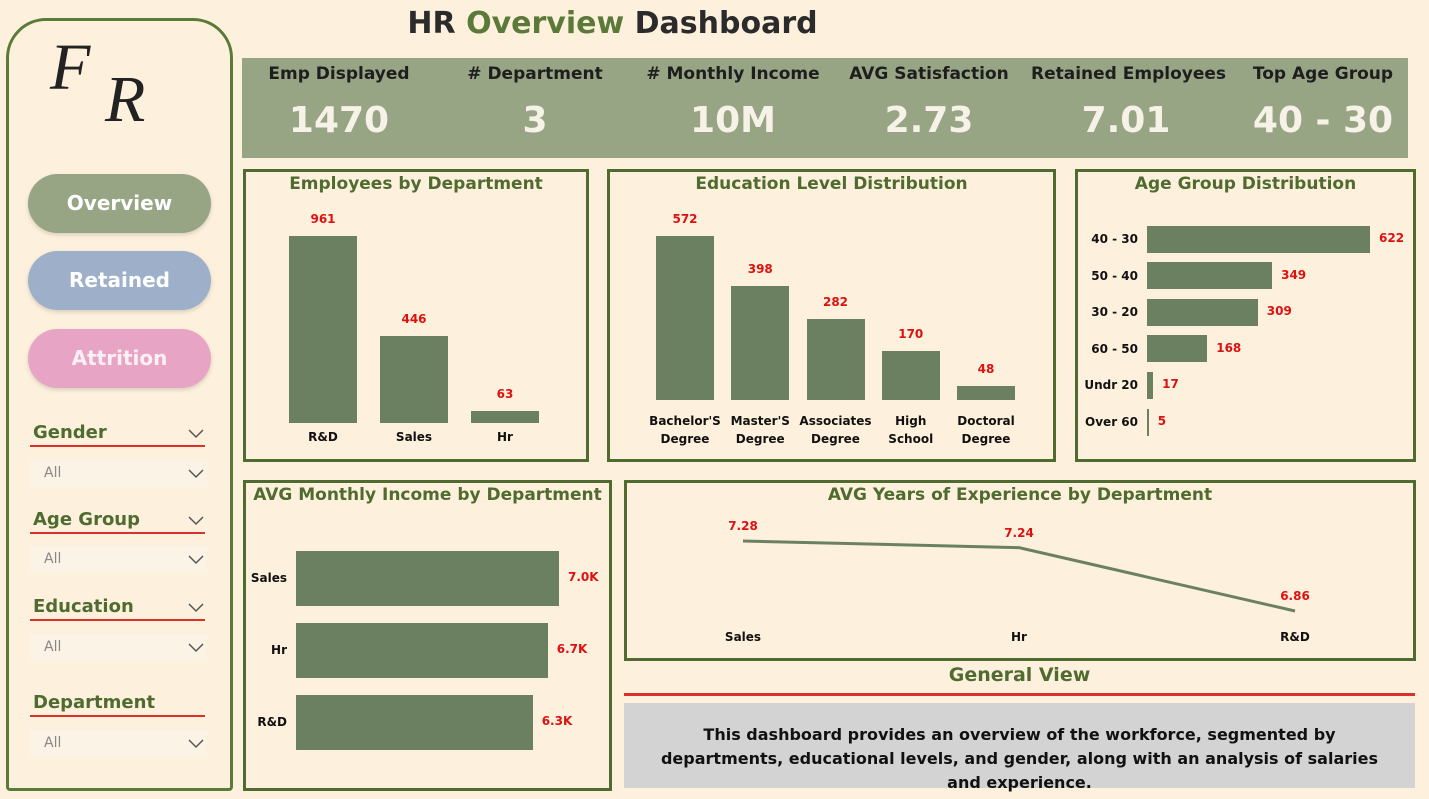 The image size is (1429, 799). What do you see at coordinates (323, 219) in the screenshot?
I see `data-label: 961` at bounding box center [323, 219].